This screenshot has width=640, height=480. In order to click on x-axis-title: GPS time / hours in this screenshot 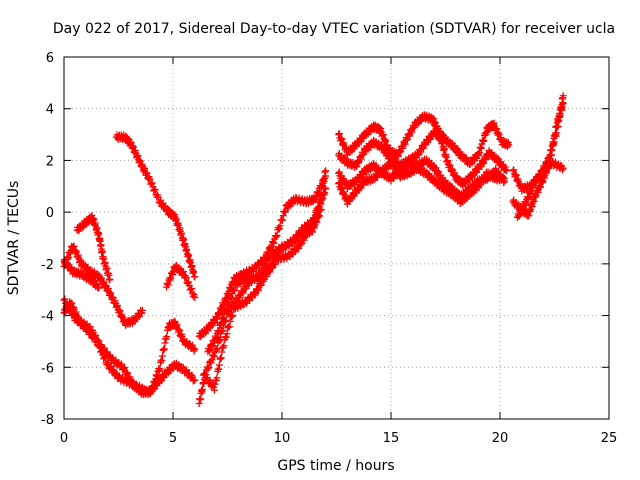, I will do `click(335, 466)`.